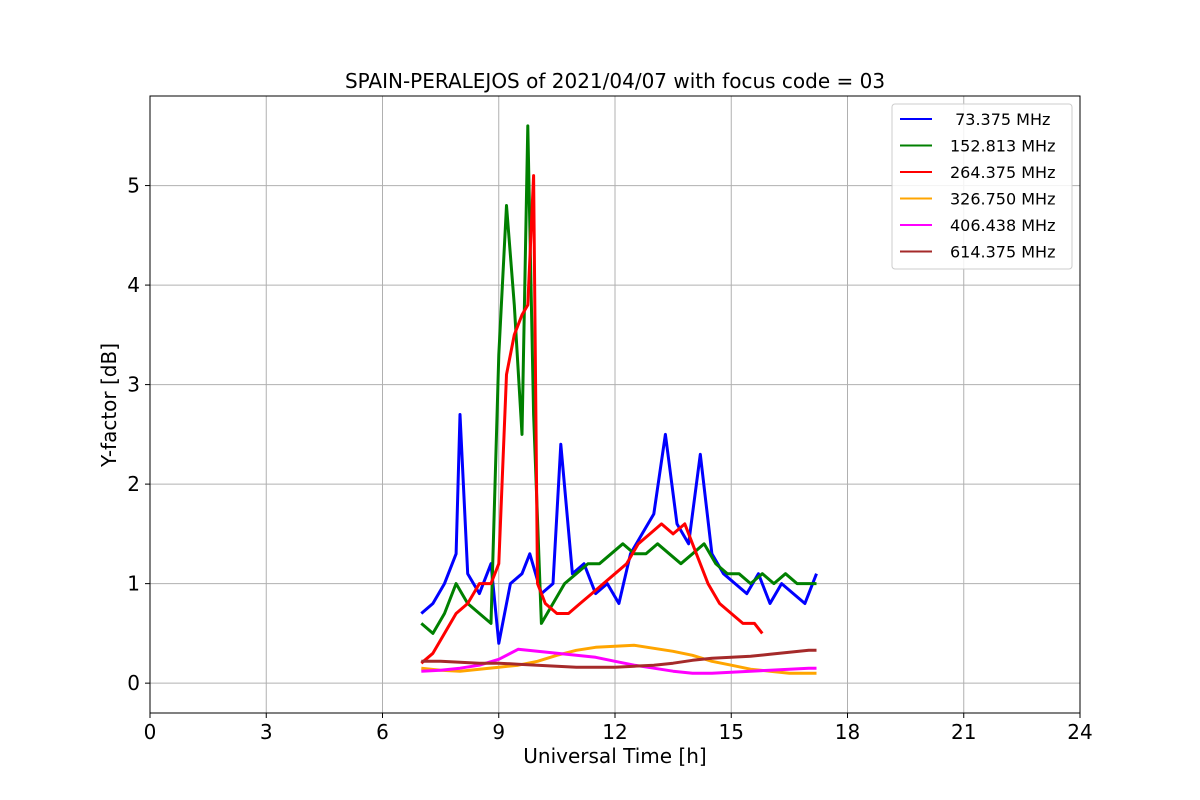 Image resolution: width=1200 pixels, height=800 pixels. What do you see at coordinates (963, 732) in the screenshot?
I see `x-tick-label: 21` at bounding box center [963, 732].